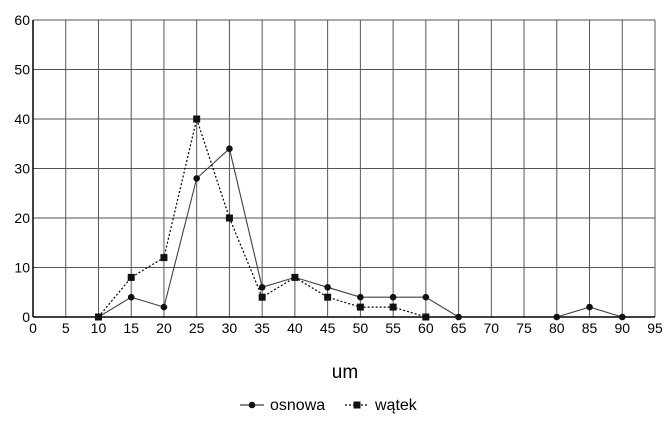 This screenshot has width=664, height=421. I want to click on legend-item: wątek, so click(381, 405).